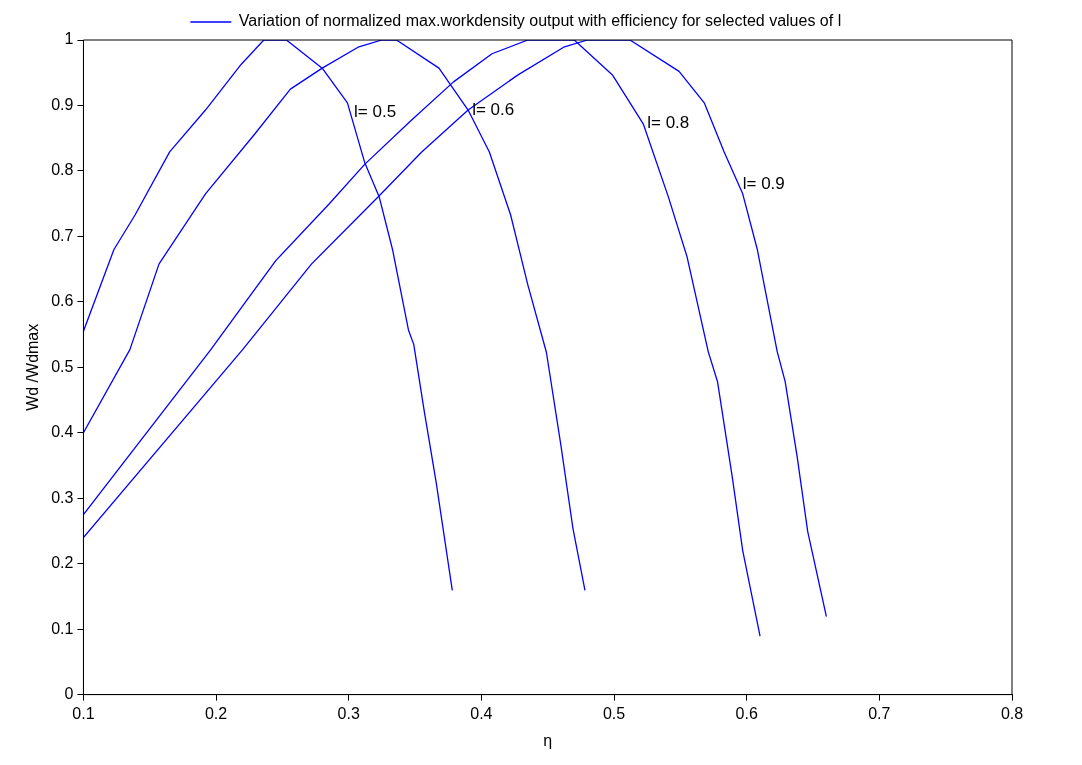 The height and width of the screenshot is (765, 1082). I want to click on x-tick-label: 0.8, so click(1012, 713).